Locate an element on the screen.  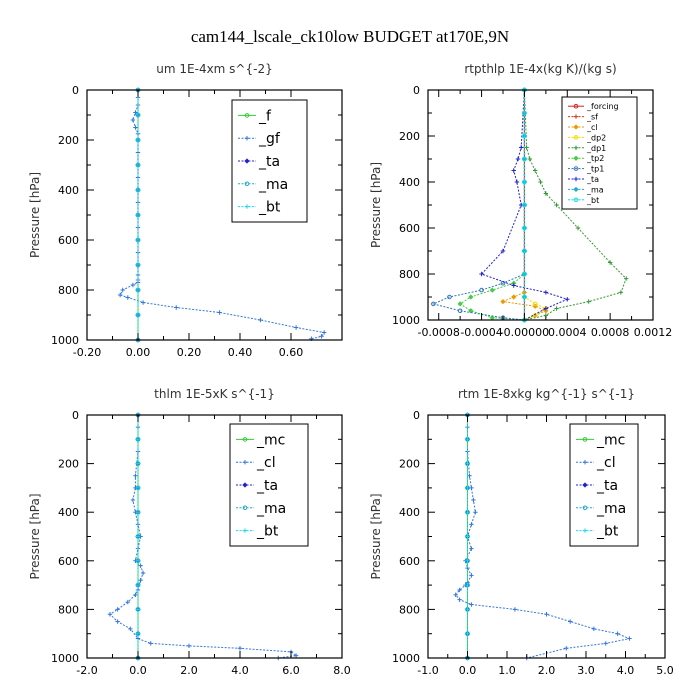
legend-label: _tp2 is located at coordinates (595, 158).